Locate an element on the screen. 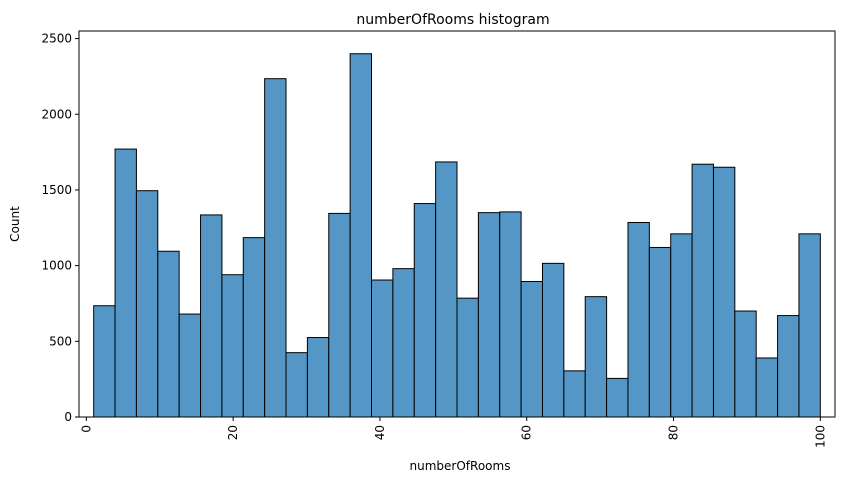  y-axis-title: Count is located at coordinates (15, 224).